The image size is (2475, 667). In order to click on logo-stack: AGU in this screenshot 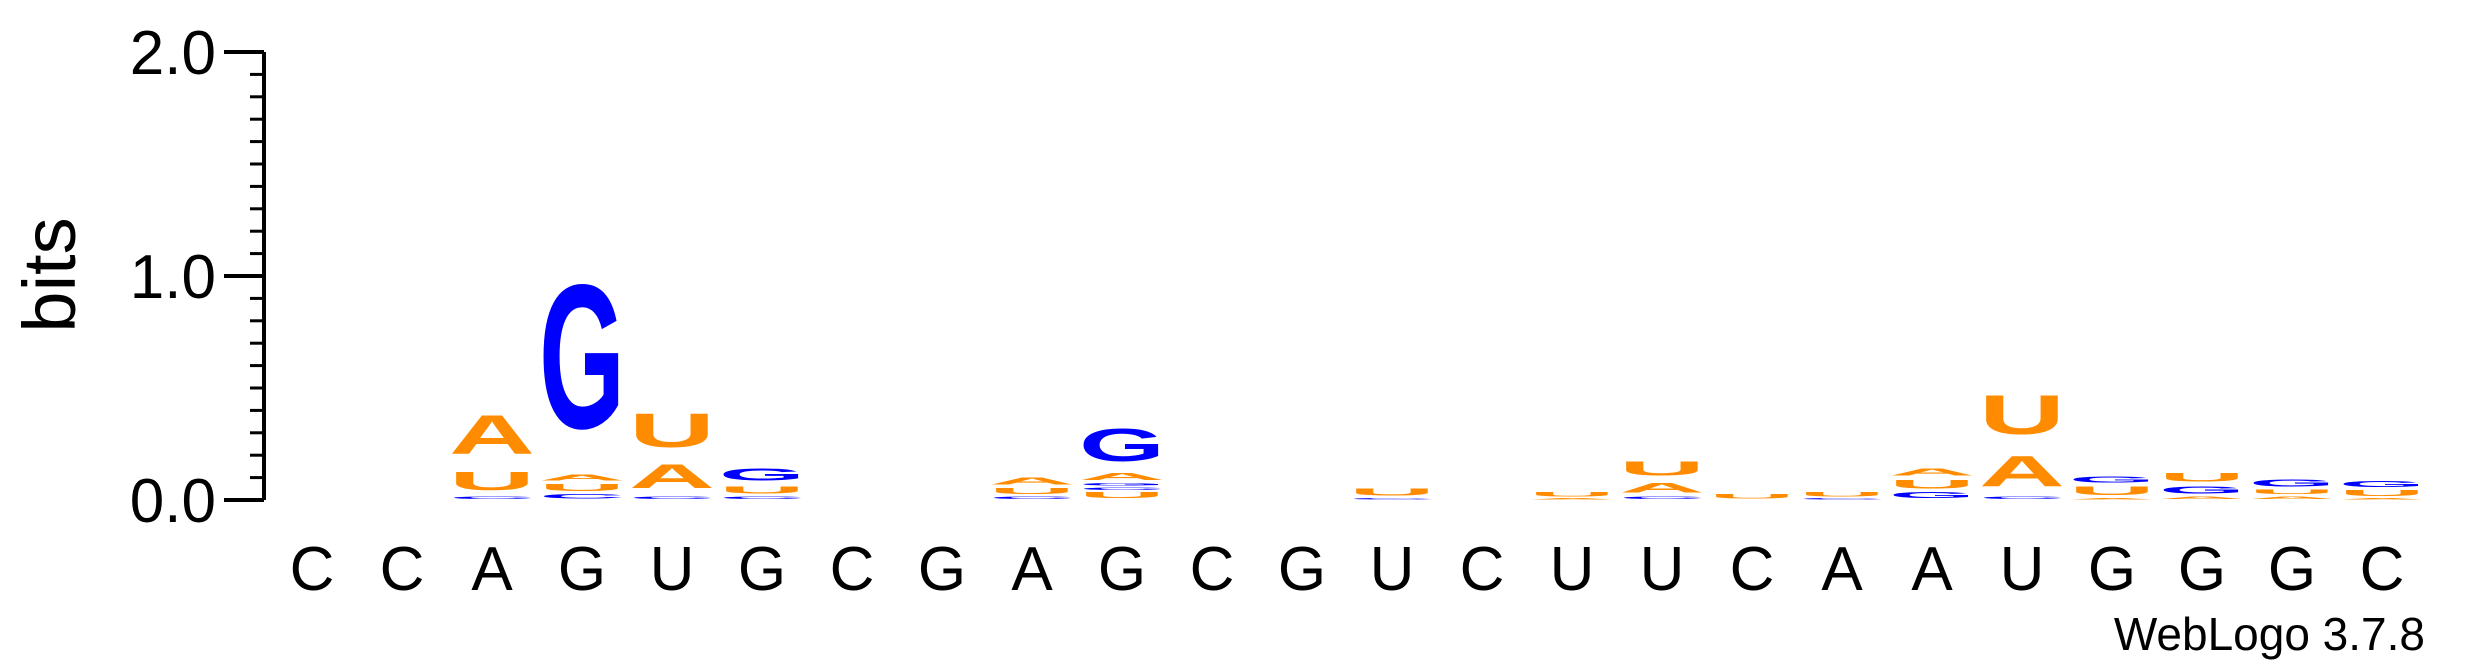, I will do `click(2202, 485)`.